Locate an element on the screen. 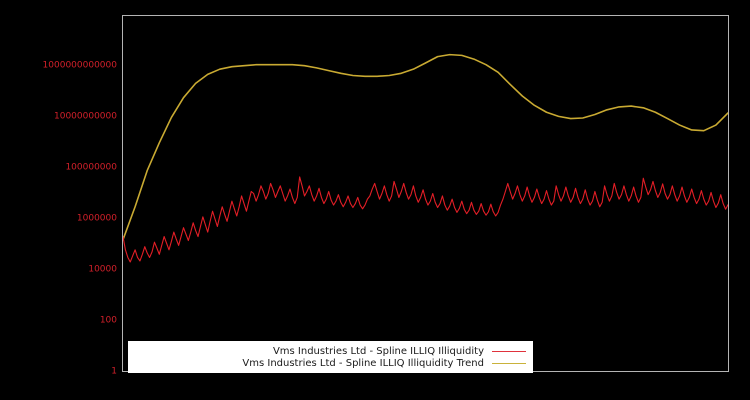  y-tick-label: 100000000 is located at coordinates (91, 167).